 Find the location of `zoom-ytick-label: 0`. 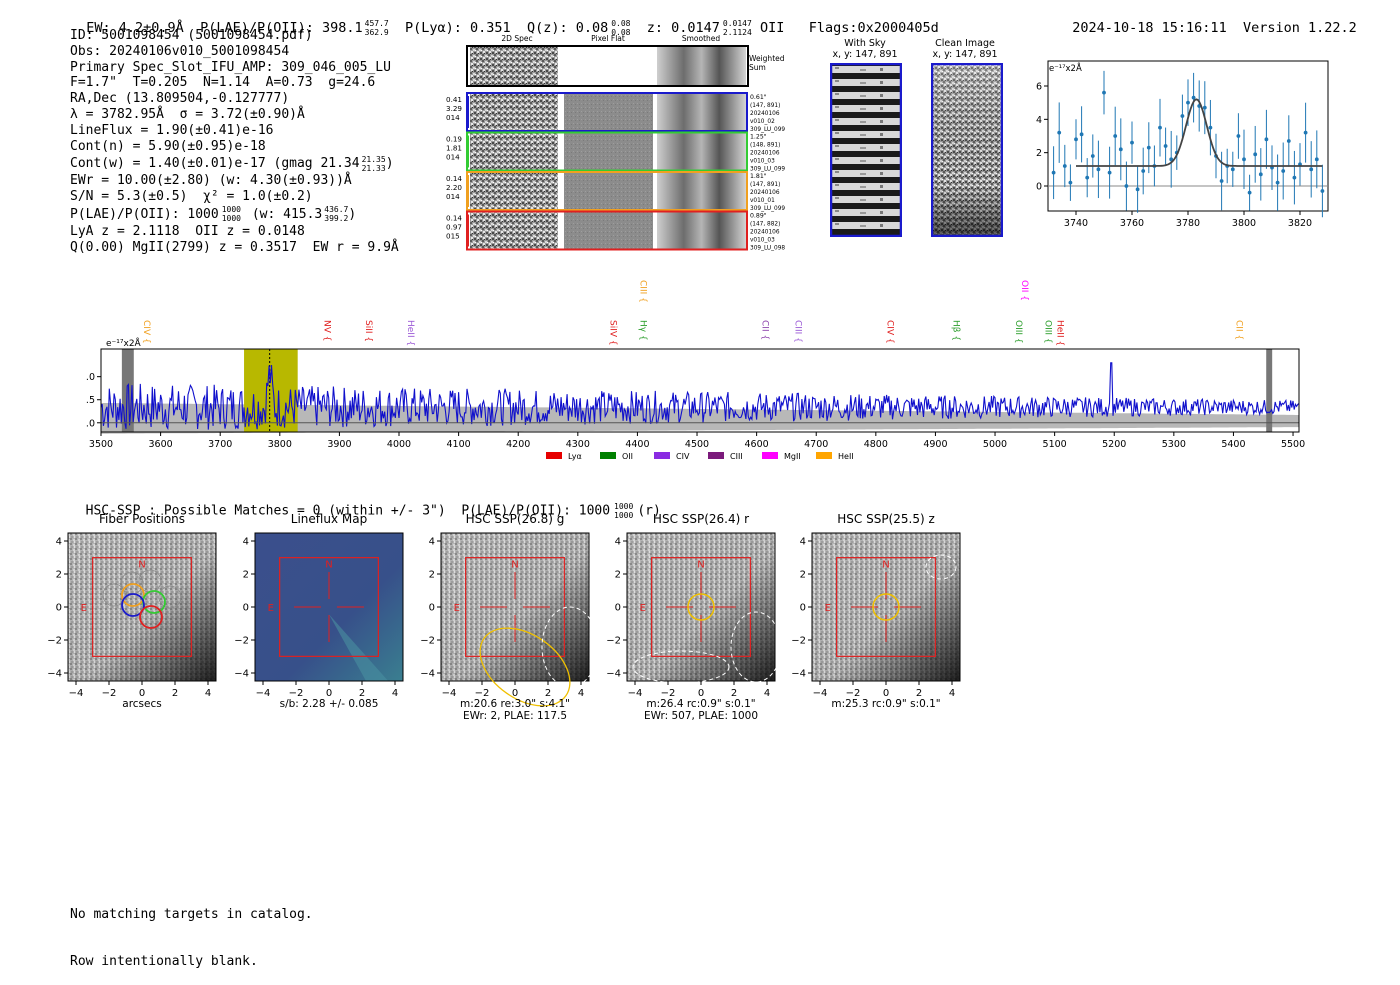

zoom-ytick-label: 0 is located at coordinates (1039, 187).